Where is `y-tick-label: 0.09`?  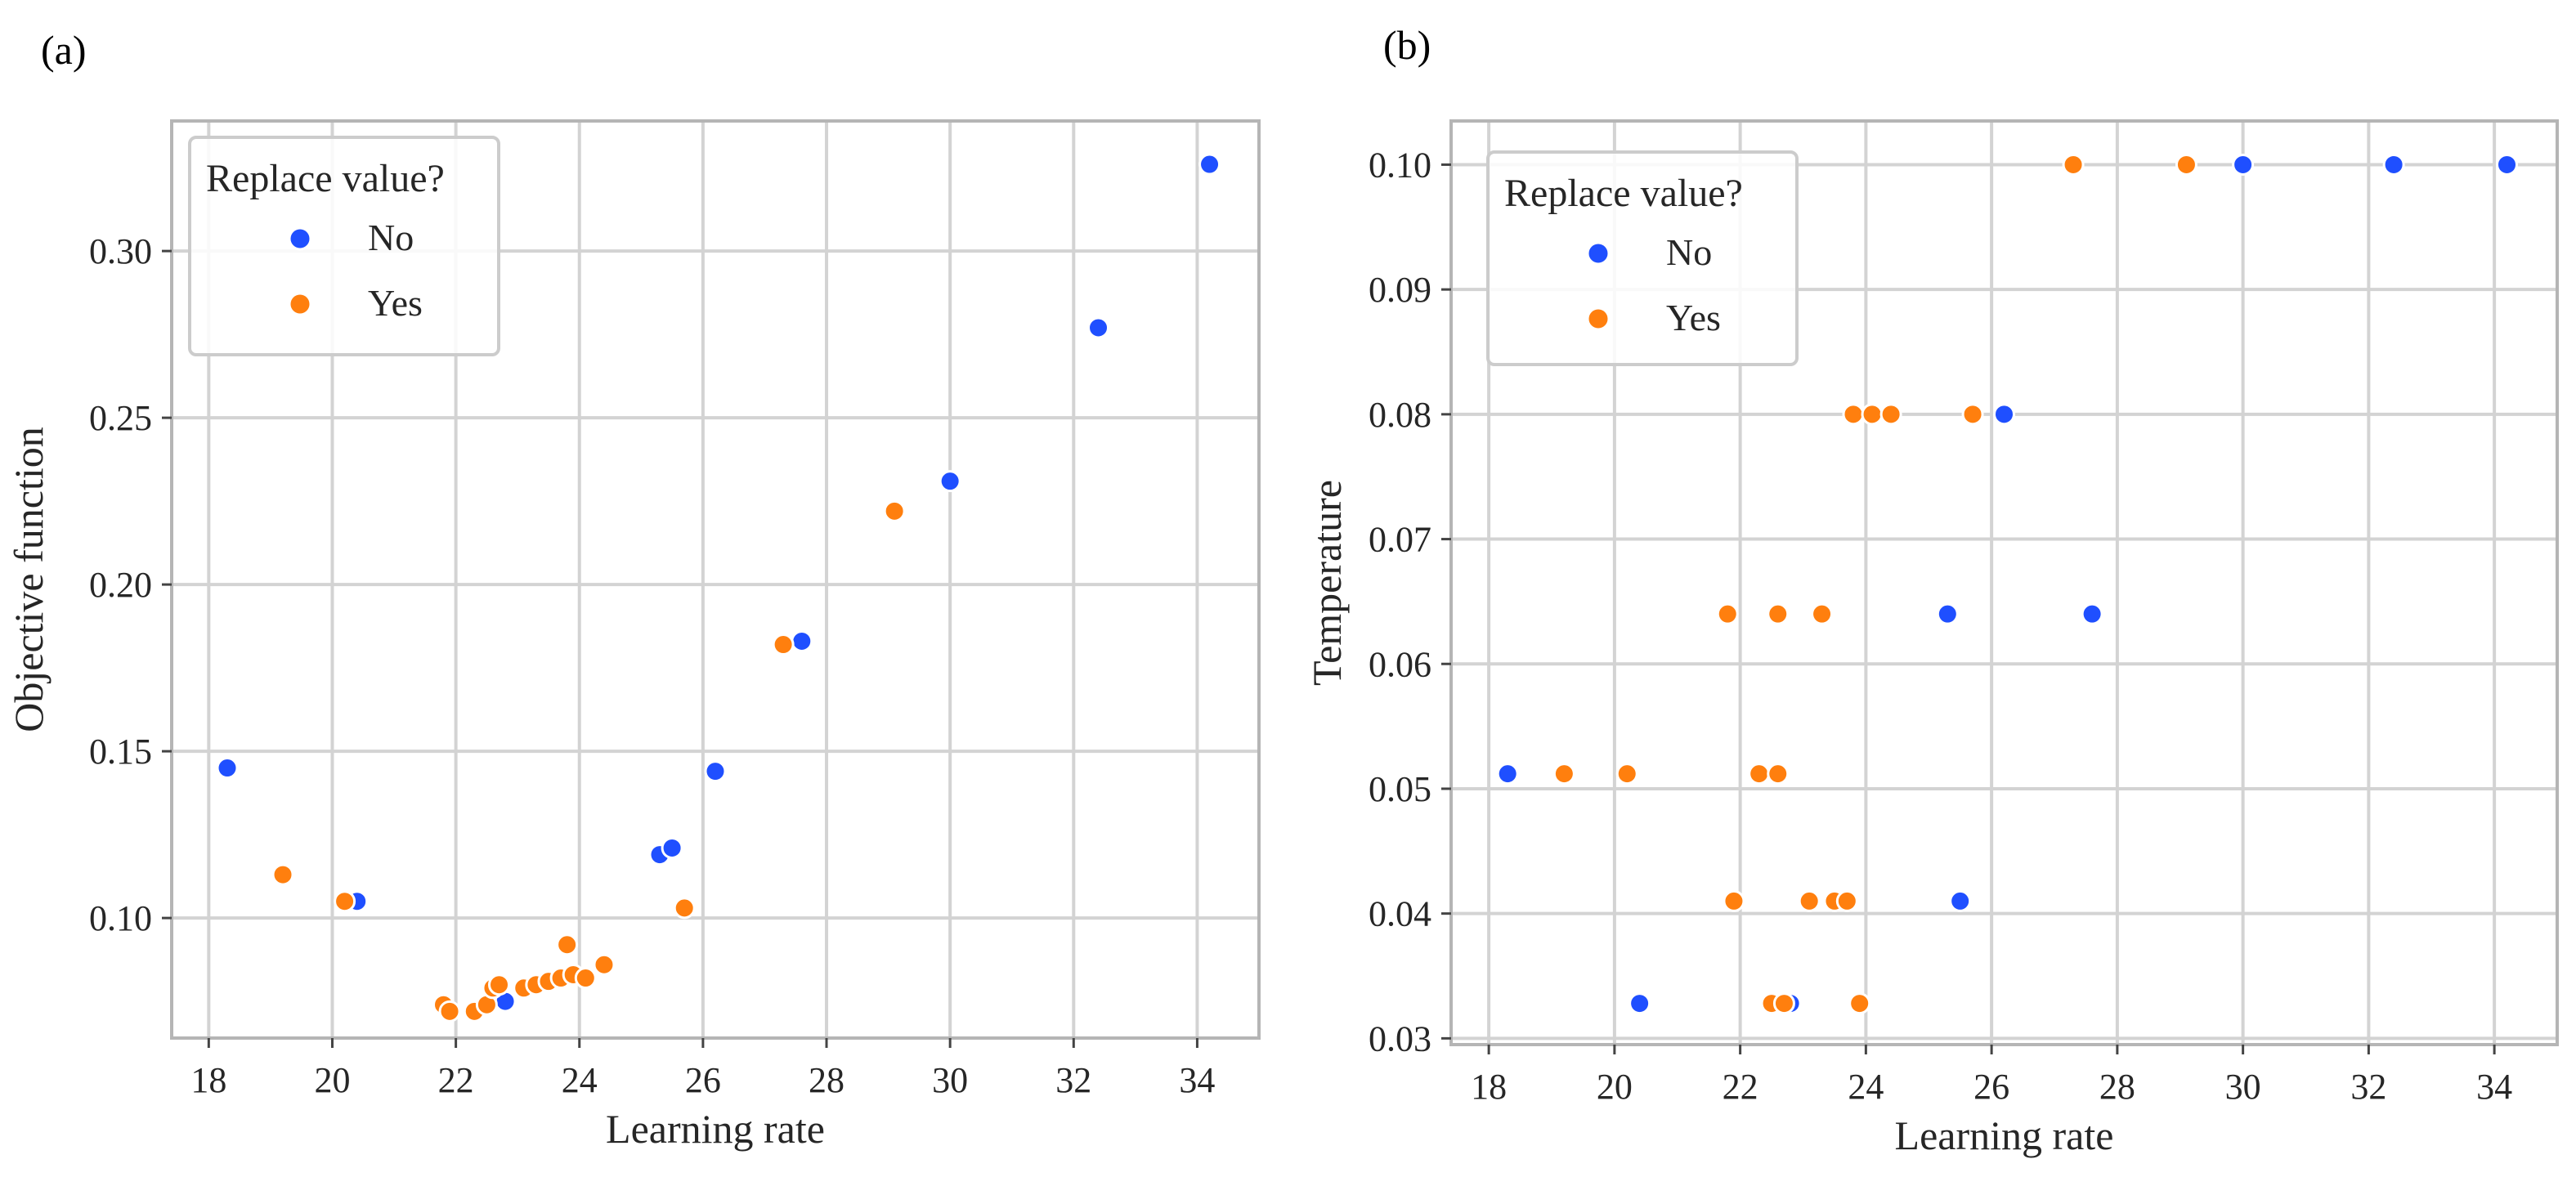
y-tick-label: 0.09 is located at coordinates (1400, 290).